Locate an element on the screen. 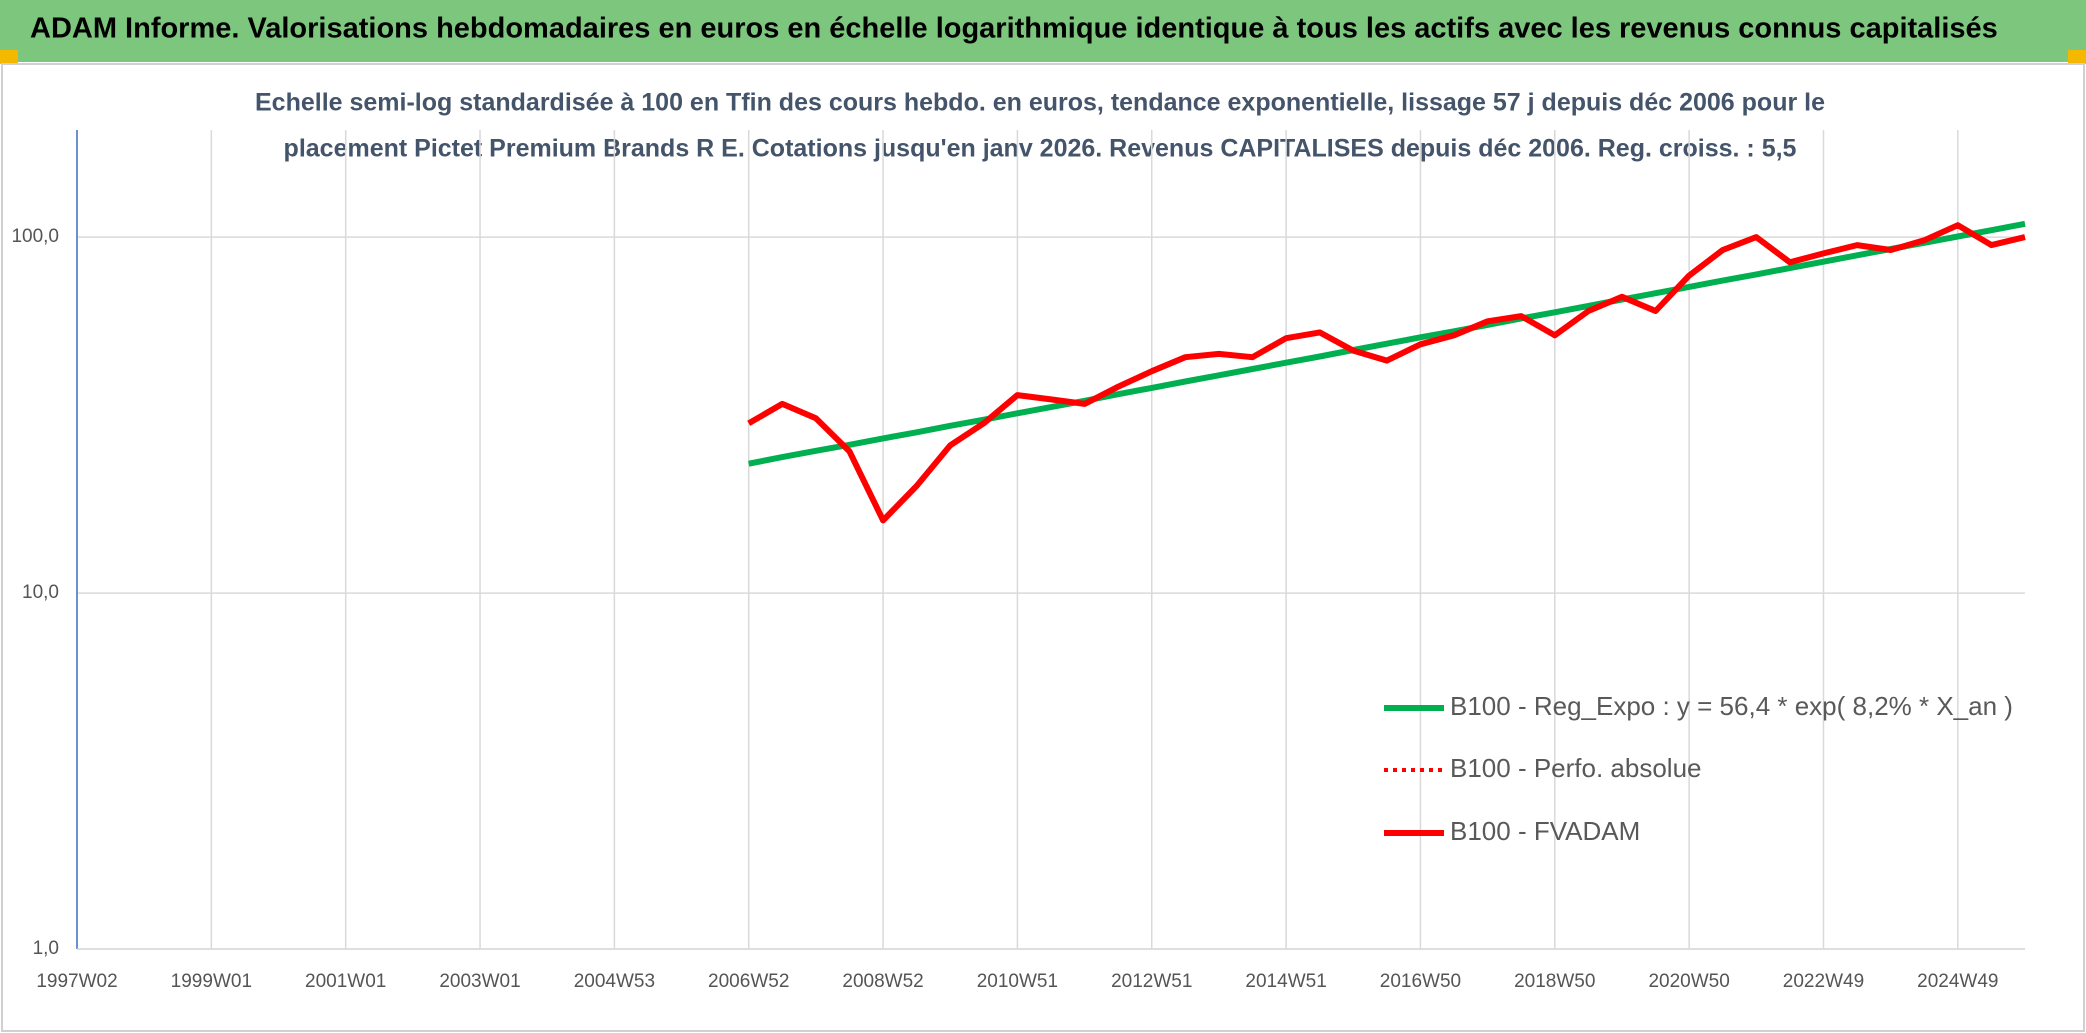 This screenshot has height=1033, width=2086. y-tick-label: 10,0 is located at coordinates (40, 592).